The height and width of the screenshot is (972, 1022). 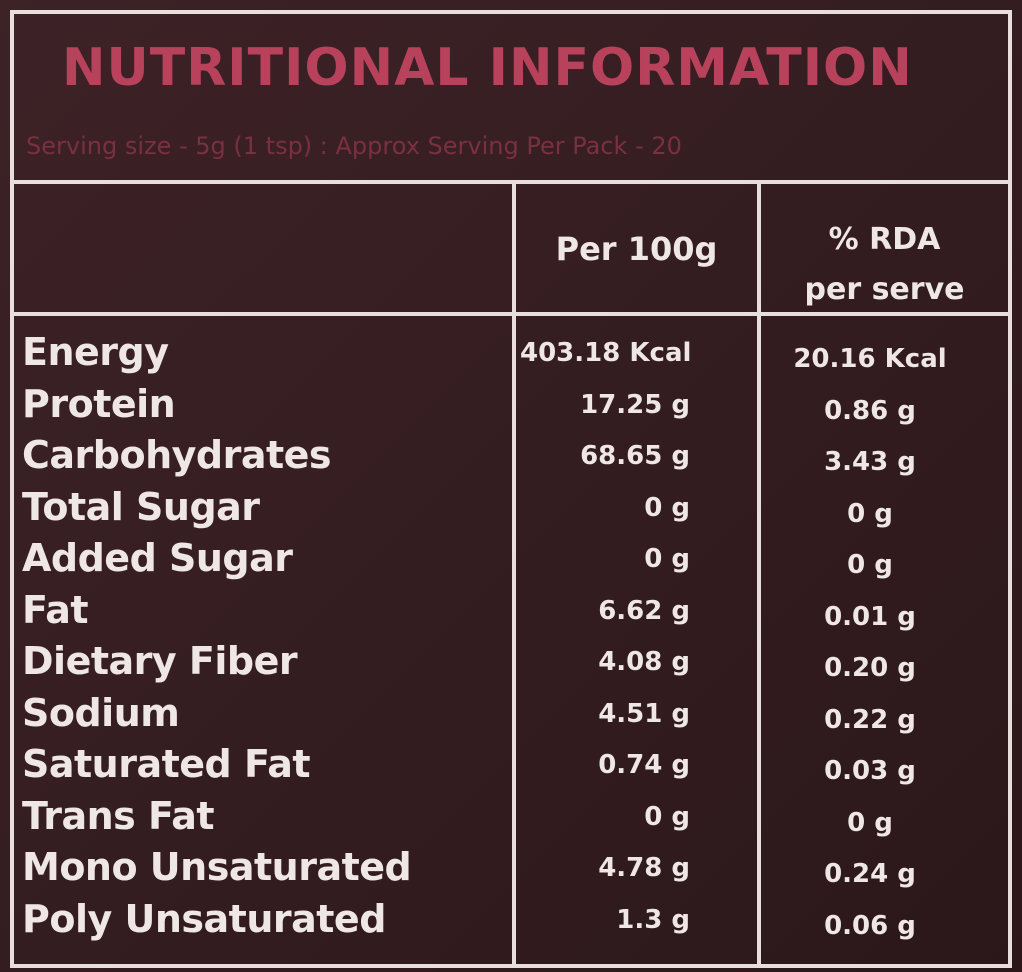 What do you see at coordinates (118, 815) in the screenshot?
I see `nutrient-name: Trans Fat` at bounding box center [118, 815].